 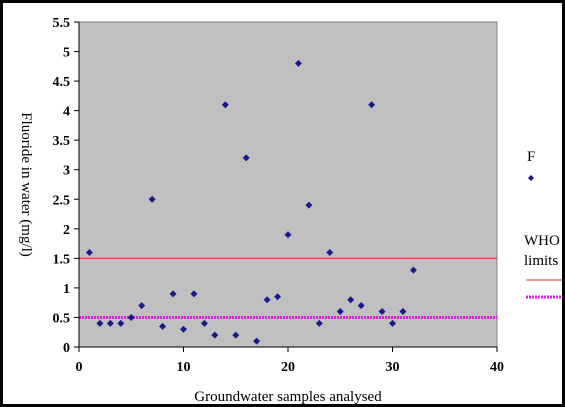 I want to click on y-axis-label: Fluoride in water (mg/l), so click(x=26, y=184).